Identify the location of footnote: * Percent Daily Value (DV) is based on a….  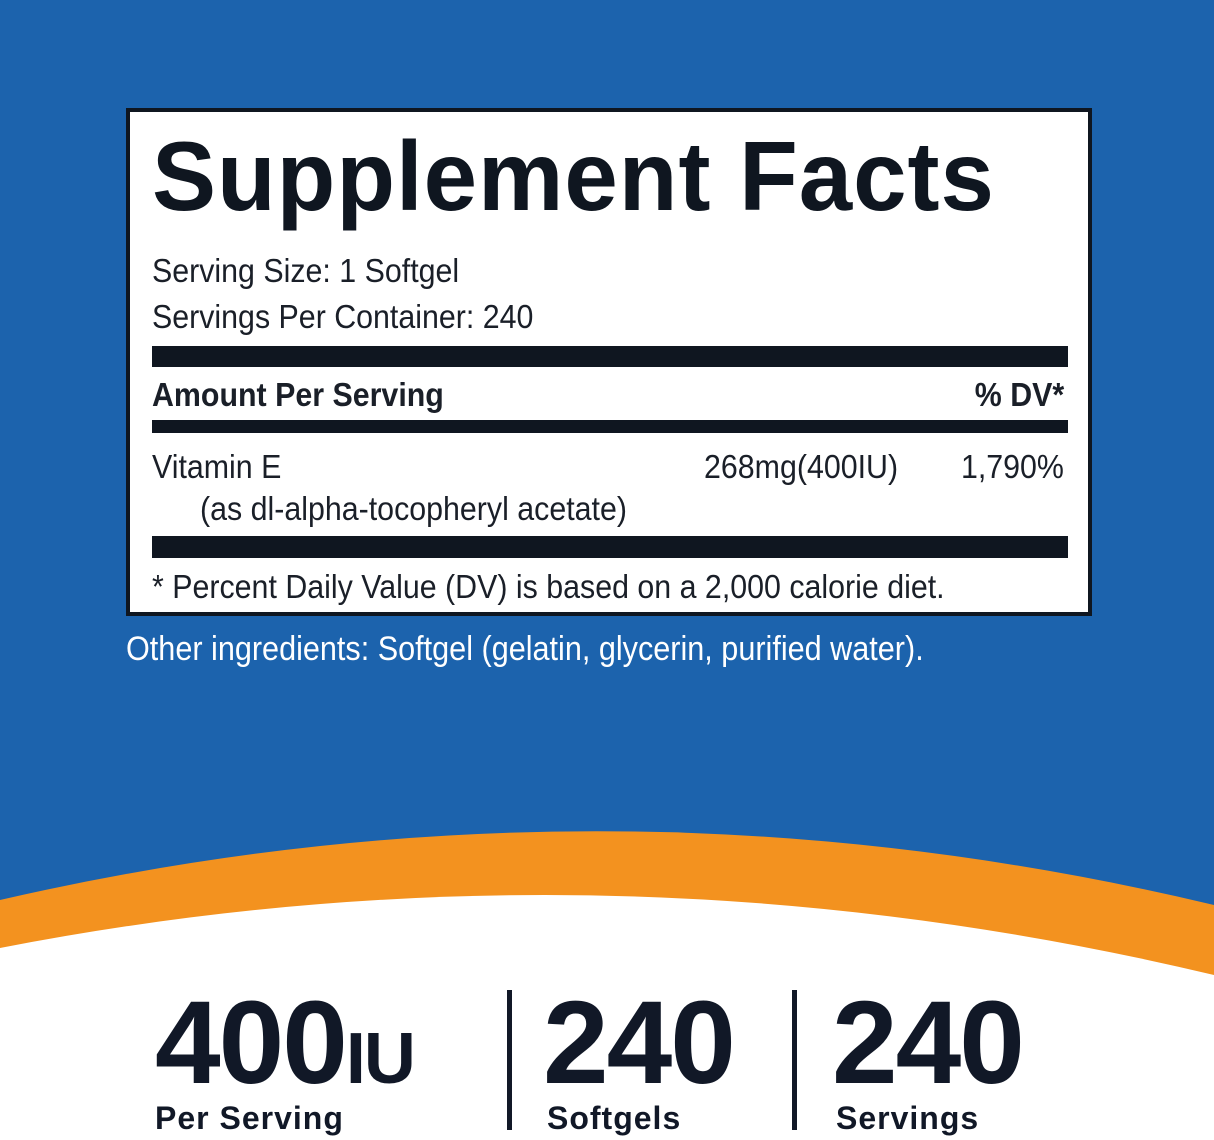
(548, 586).